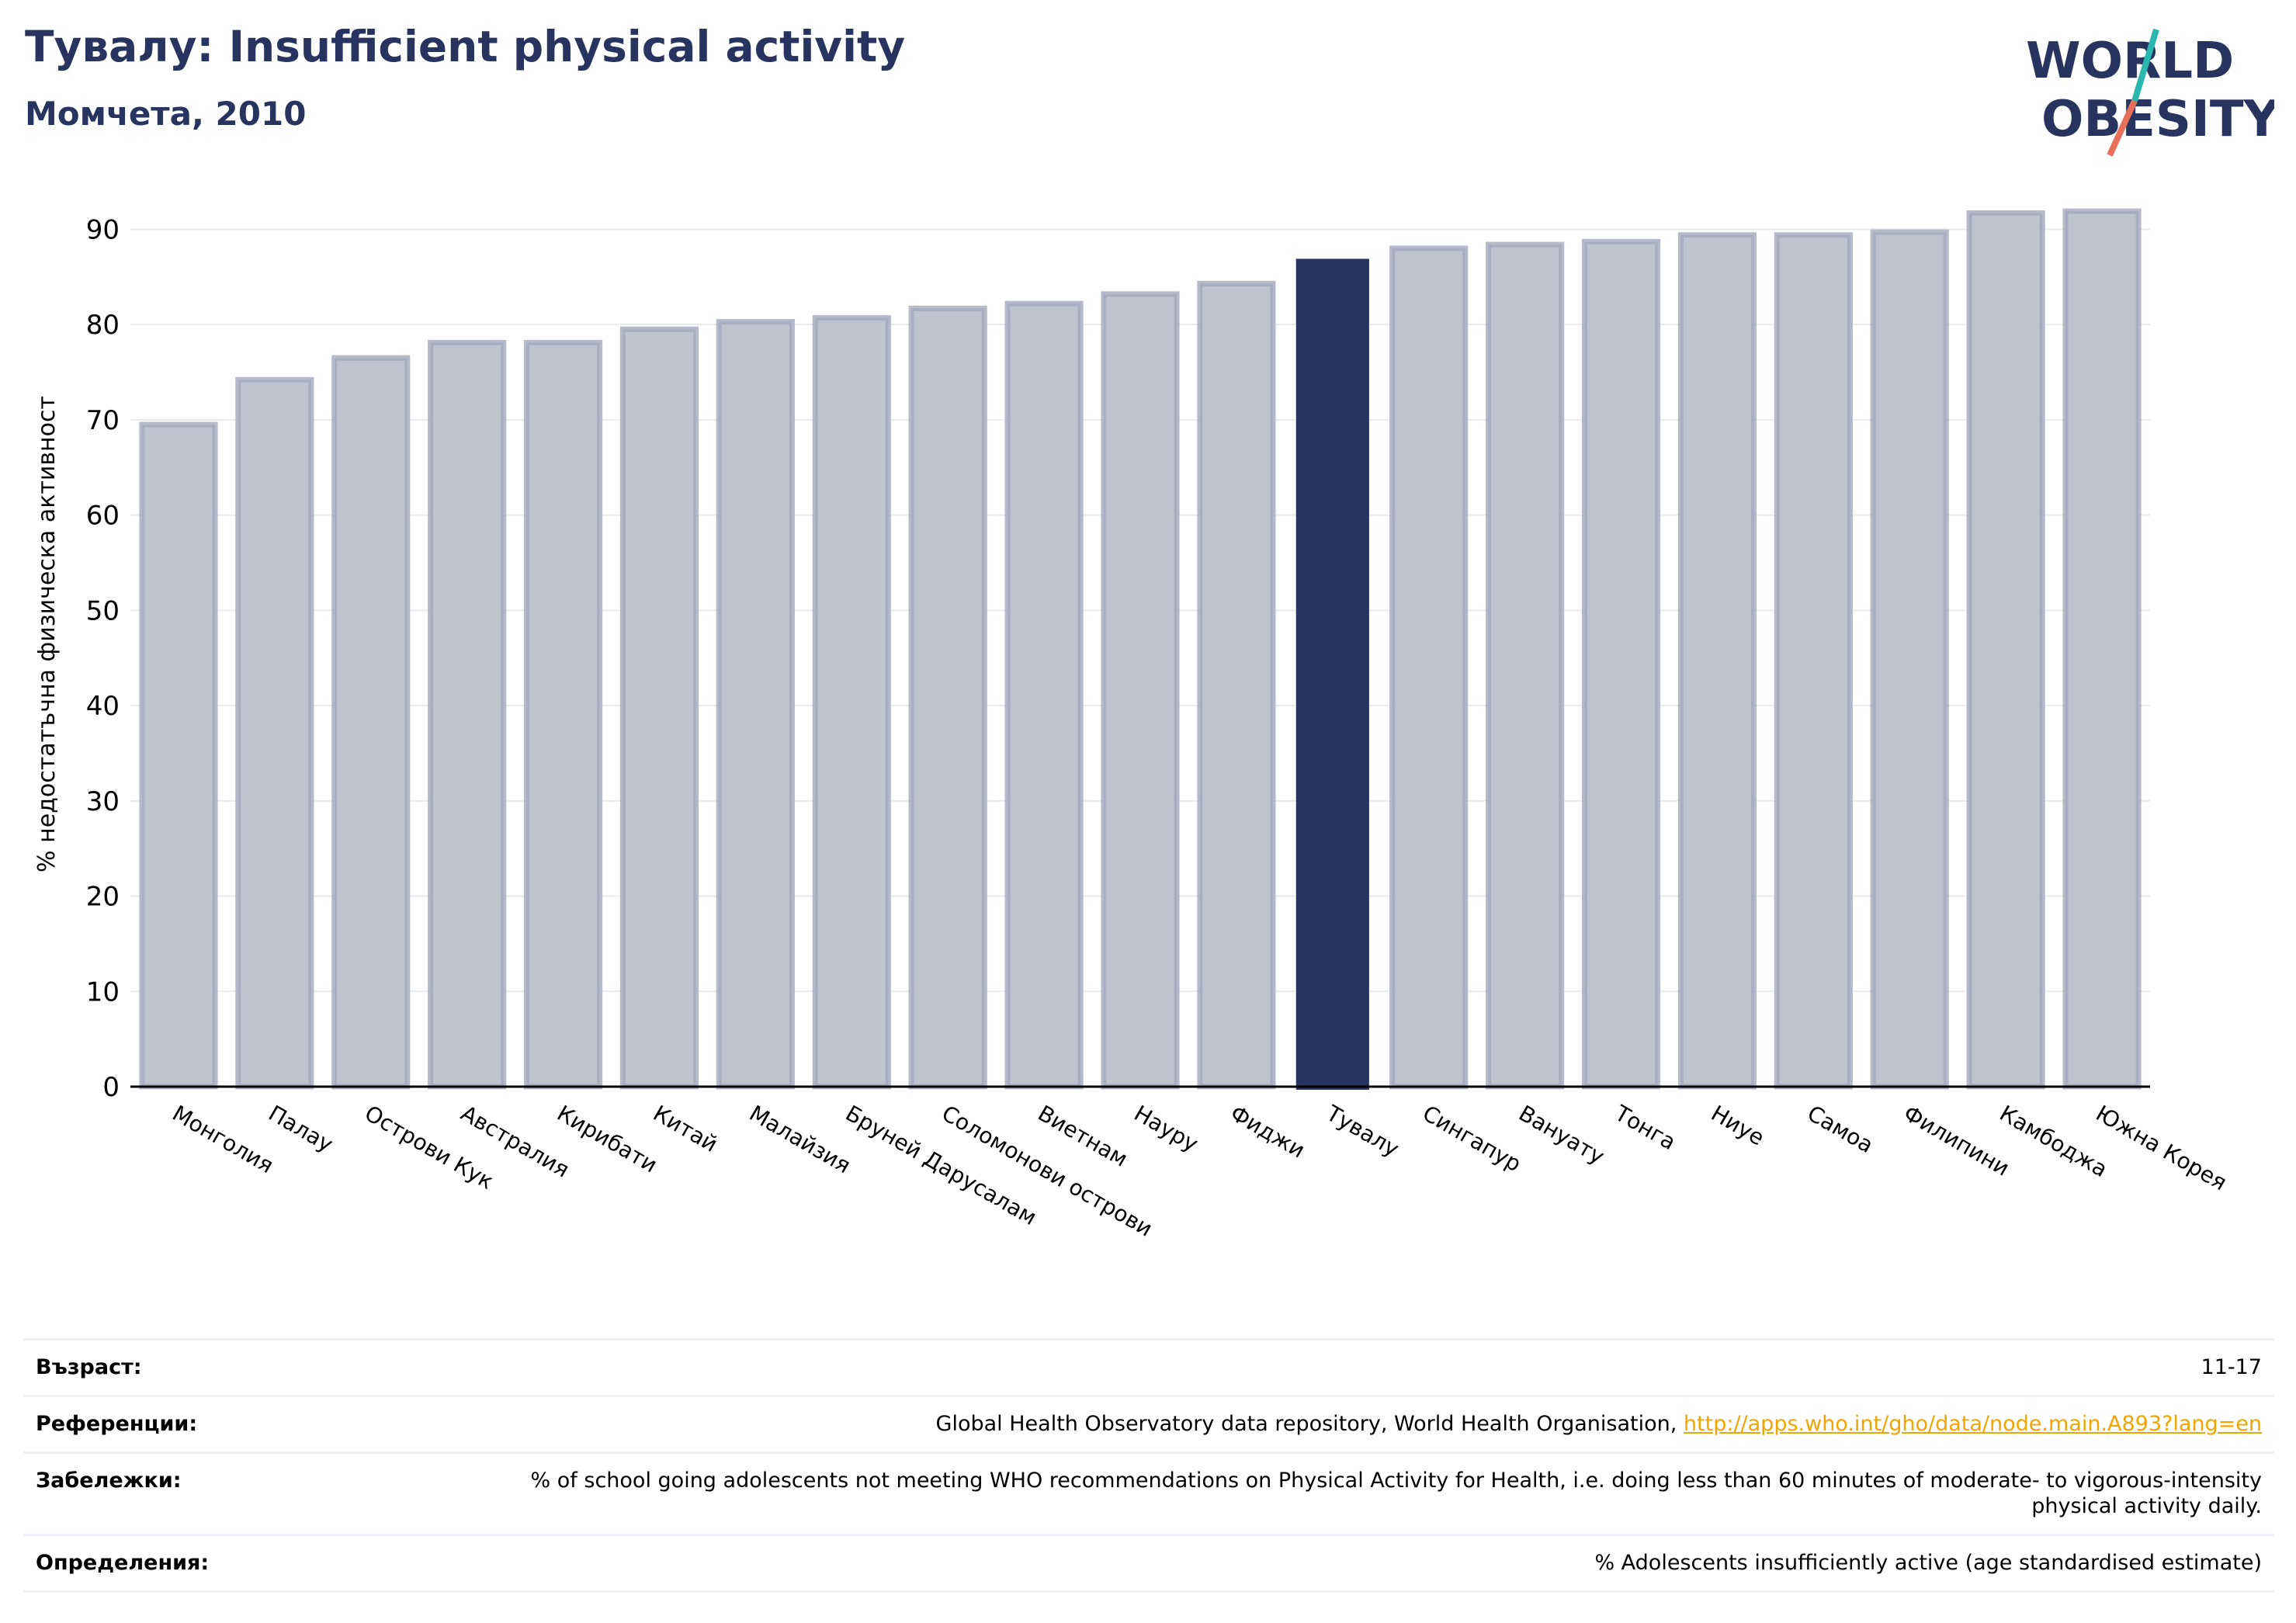 The image size is (2296, 1623). Describe the element at coordinates (103, 516) in the screenshot. I see `y-tick-label: 60` at that location.